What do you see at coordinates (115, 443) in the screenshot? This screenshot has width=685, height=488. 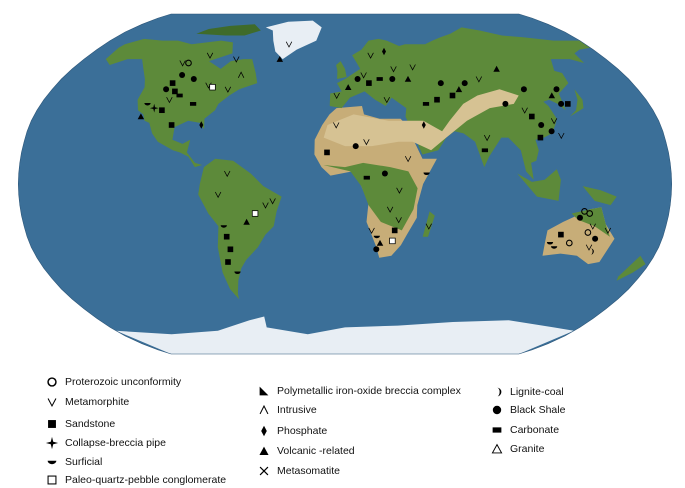 I see `legend-label: Collapse-breccia pipe` at bounding box center [115, 443].